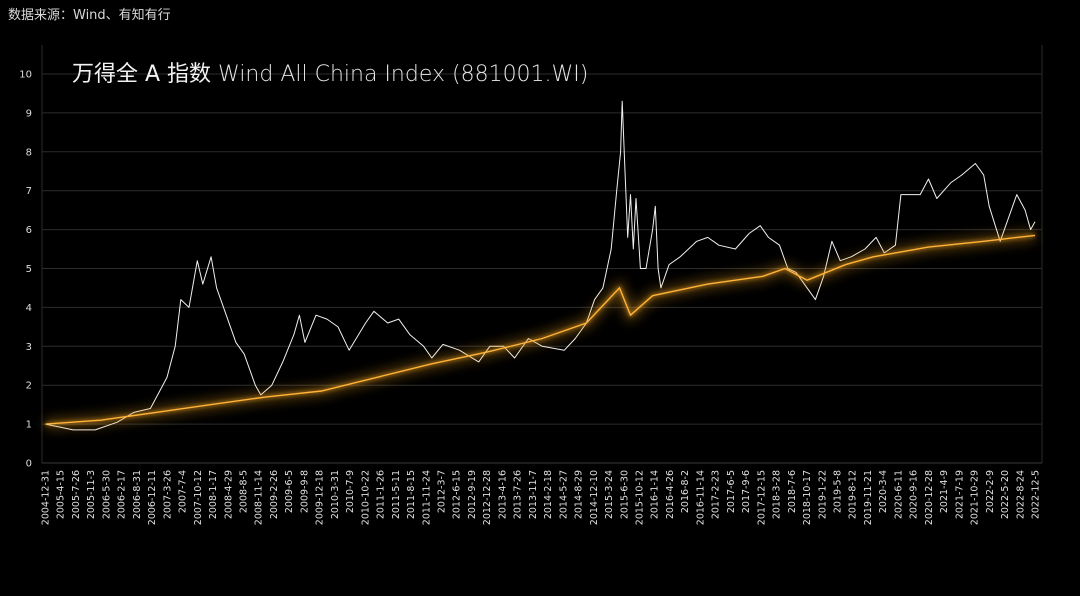  What do you see at coordinates (29, 464) in the screenshot?
I see `y-tick-label: 0` at bounding box center [29, 464].